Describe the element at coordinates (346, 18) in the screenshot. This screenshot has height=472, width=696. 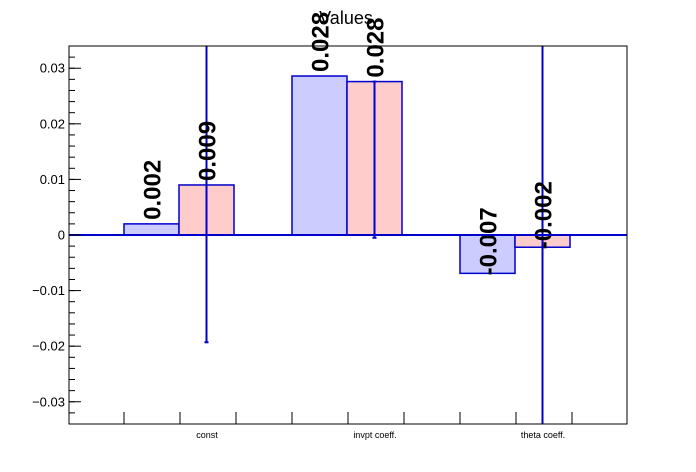
I see `chart-title: Values` at that location.